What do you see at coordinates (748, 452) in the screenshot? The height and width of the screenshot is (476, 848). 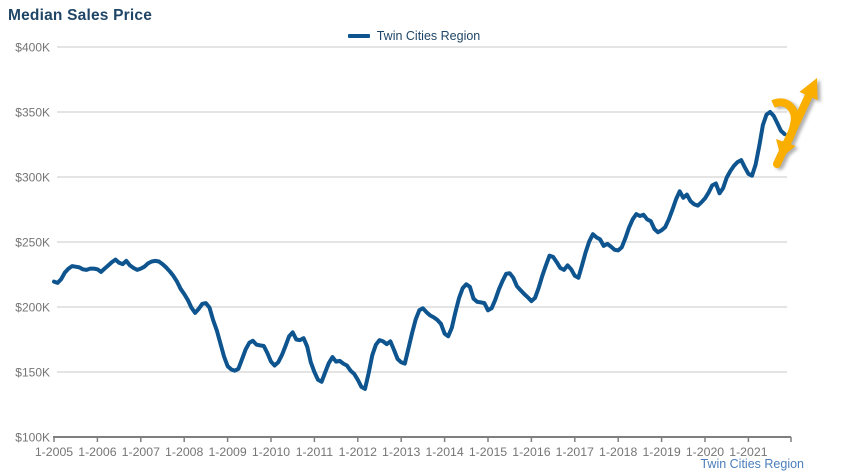 I see `x-tick-label: 1-2021` at bounding box center [748, 452].